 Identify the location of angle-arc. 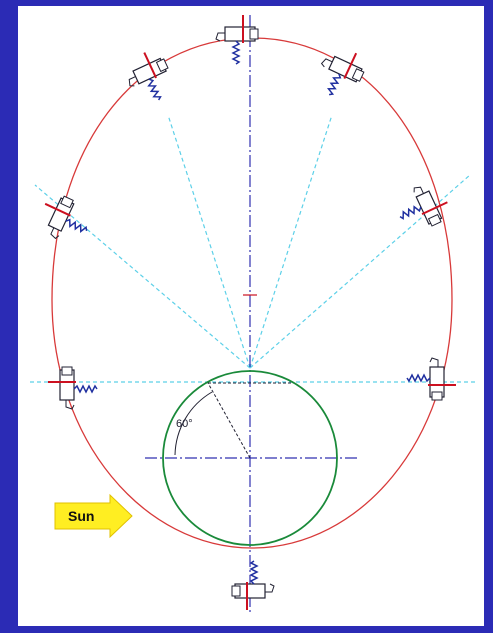
(193, 423).